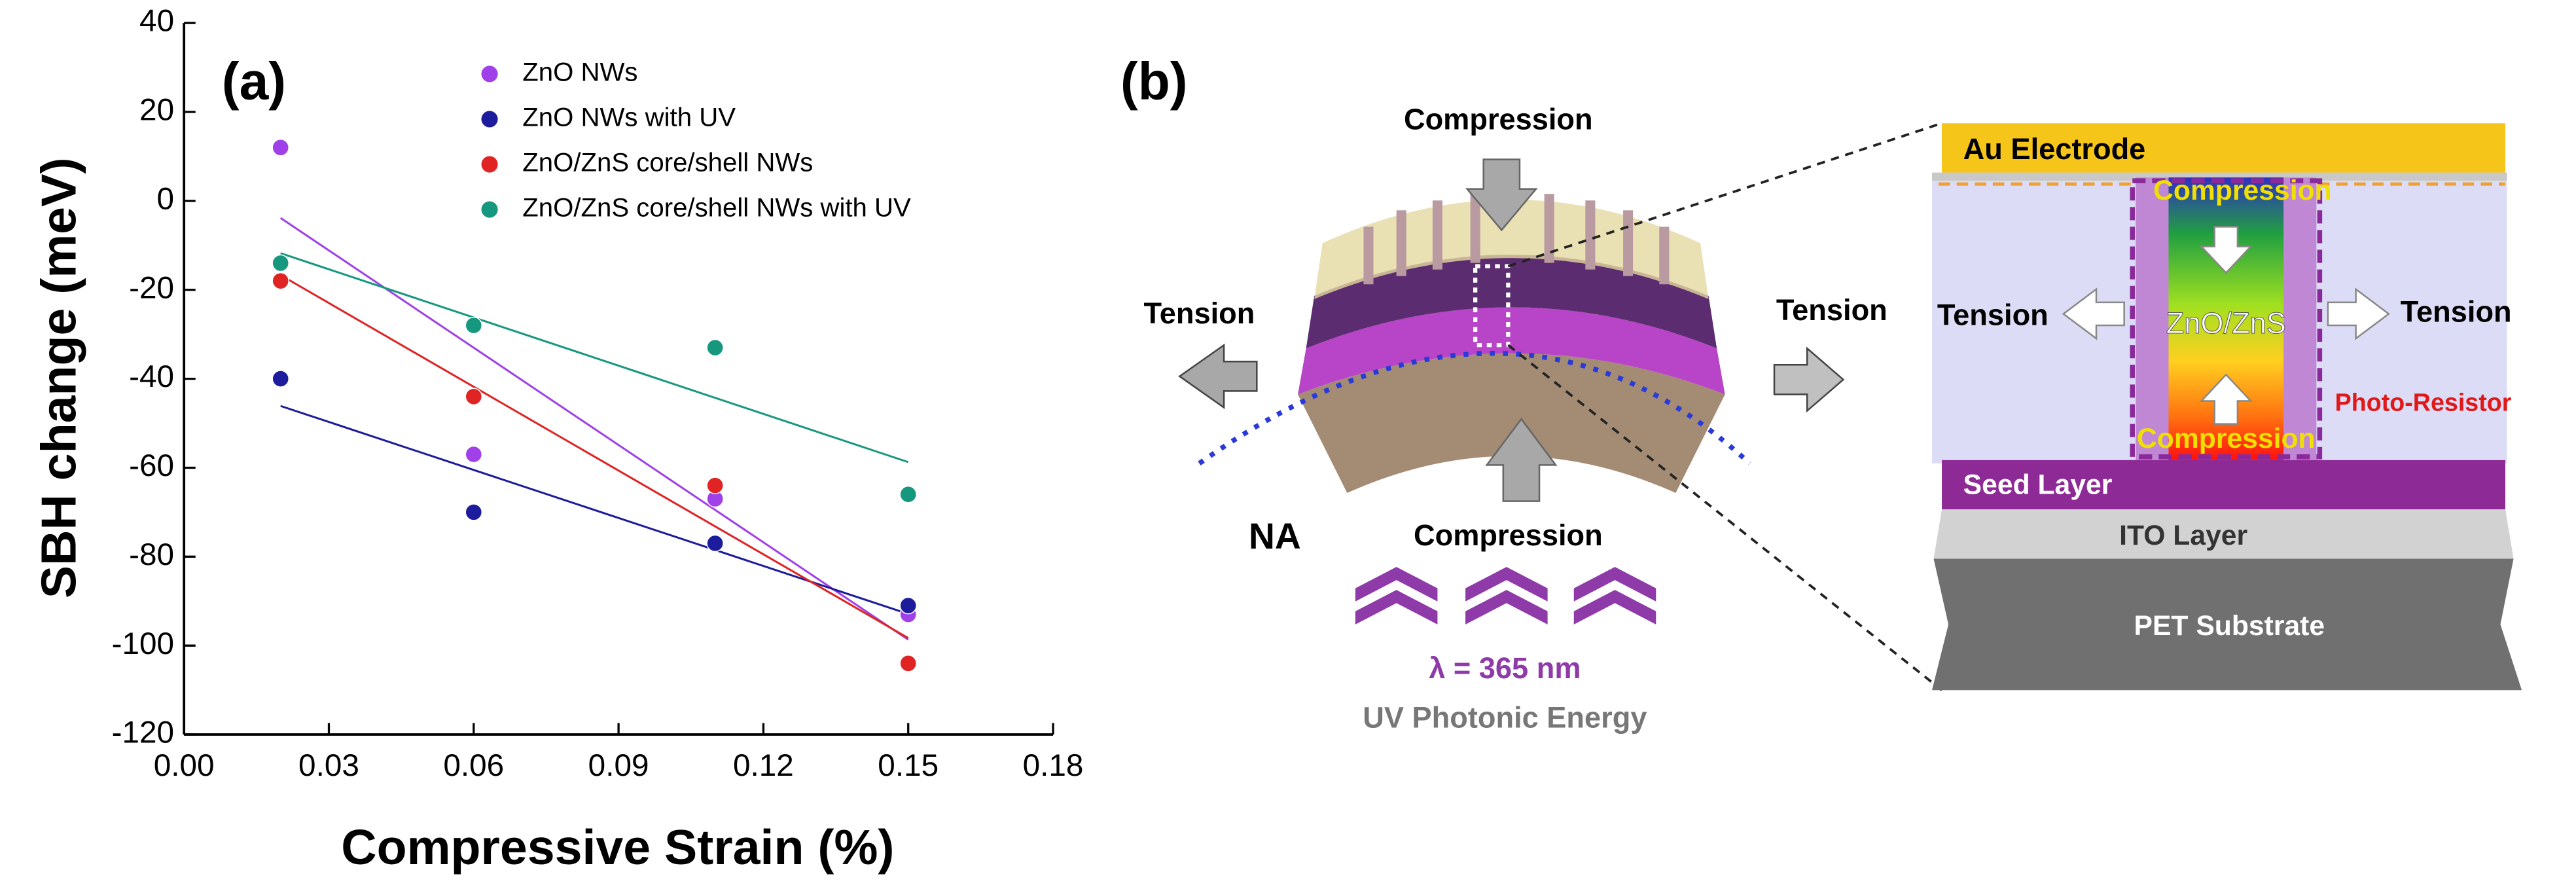  Describe the element at coordinates (156, 110) in the screenshot. I see `y-tick-label: 20` at that location.